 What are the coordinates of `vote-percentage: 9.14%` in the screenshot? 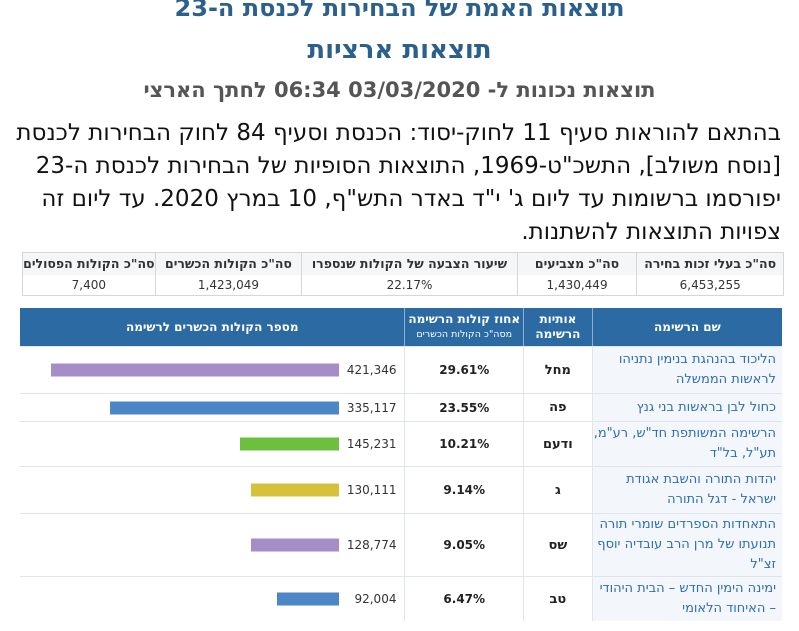 It's located at (463, 490).